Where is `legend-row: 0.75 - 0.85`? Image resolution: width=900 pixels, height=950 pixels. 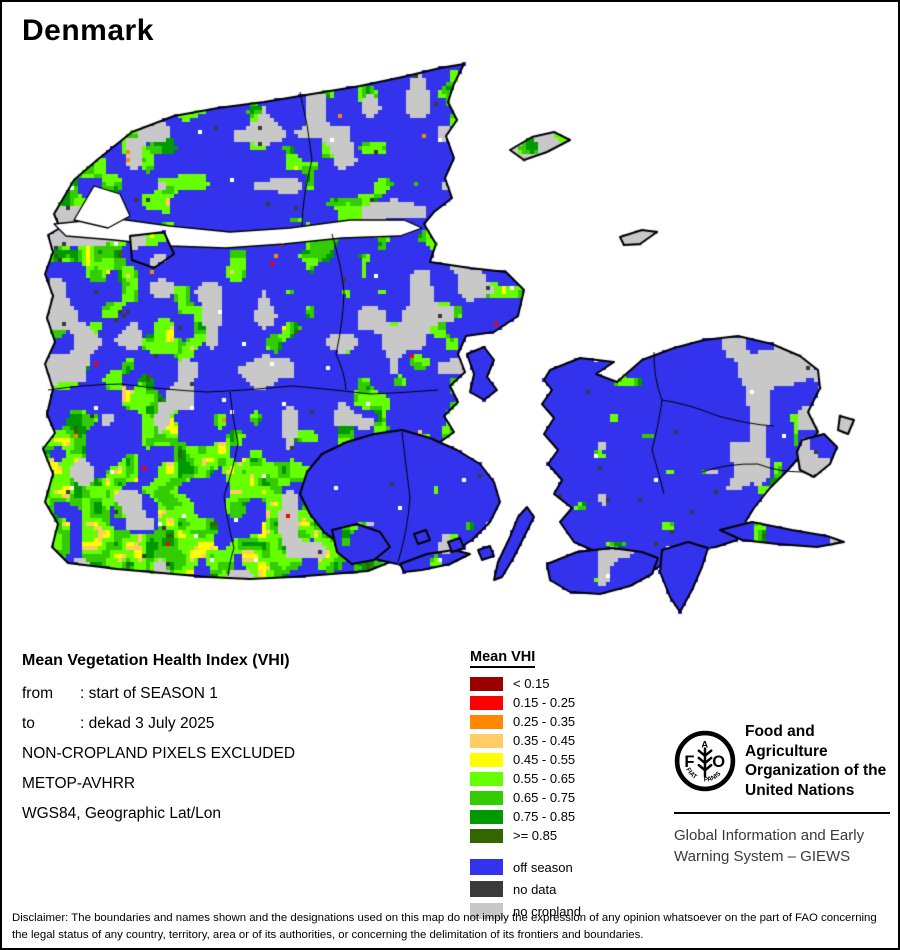 legend-row: 0.75 - 0.85 is located at coordinates (525, 816).